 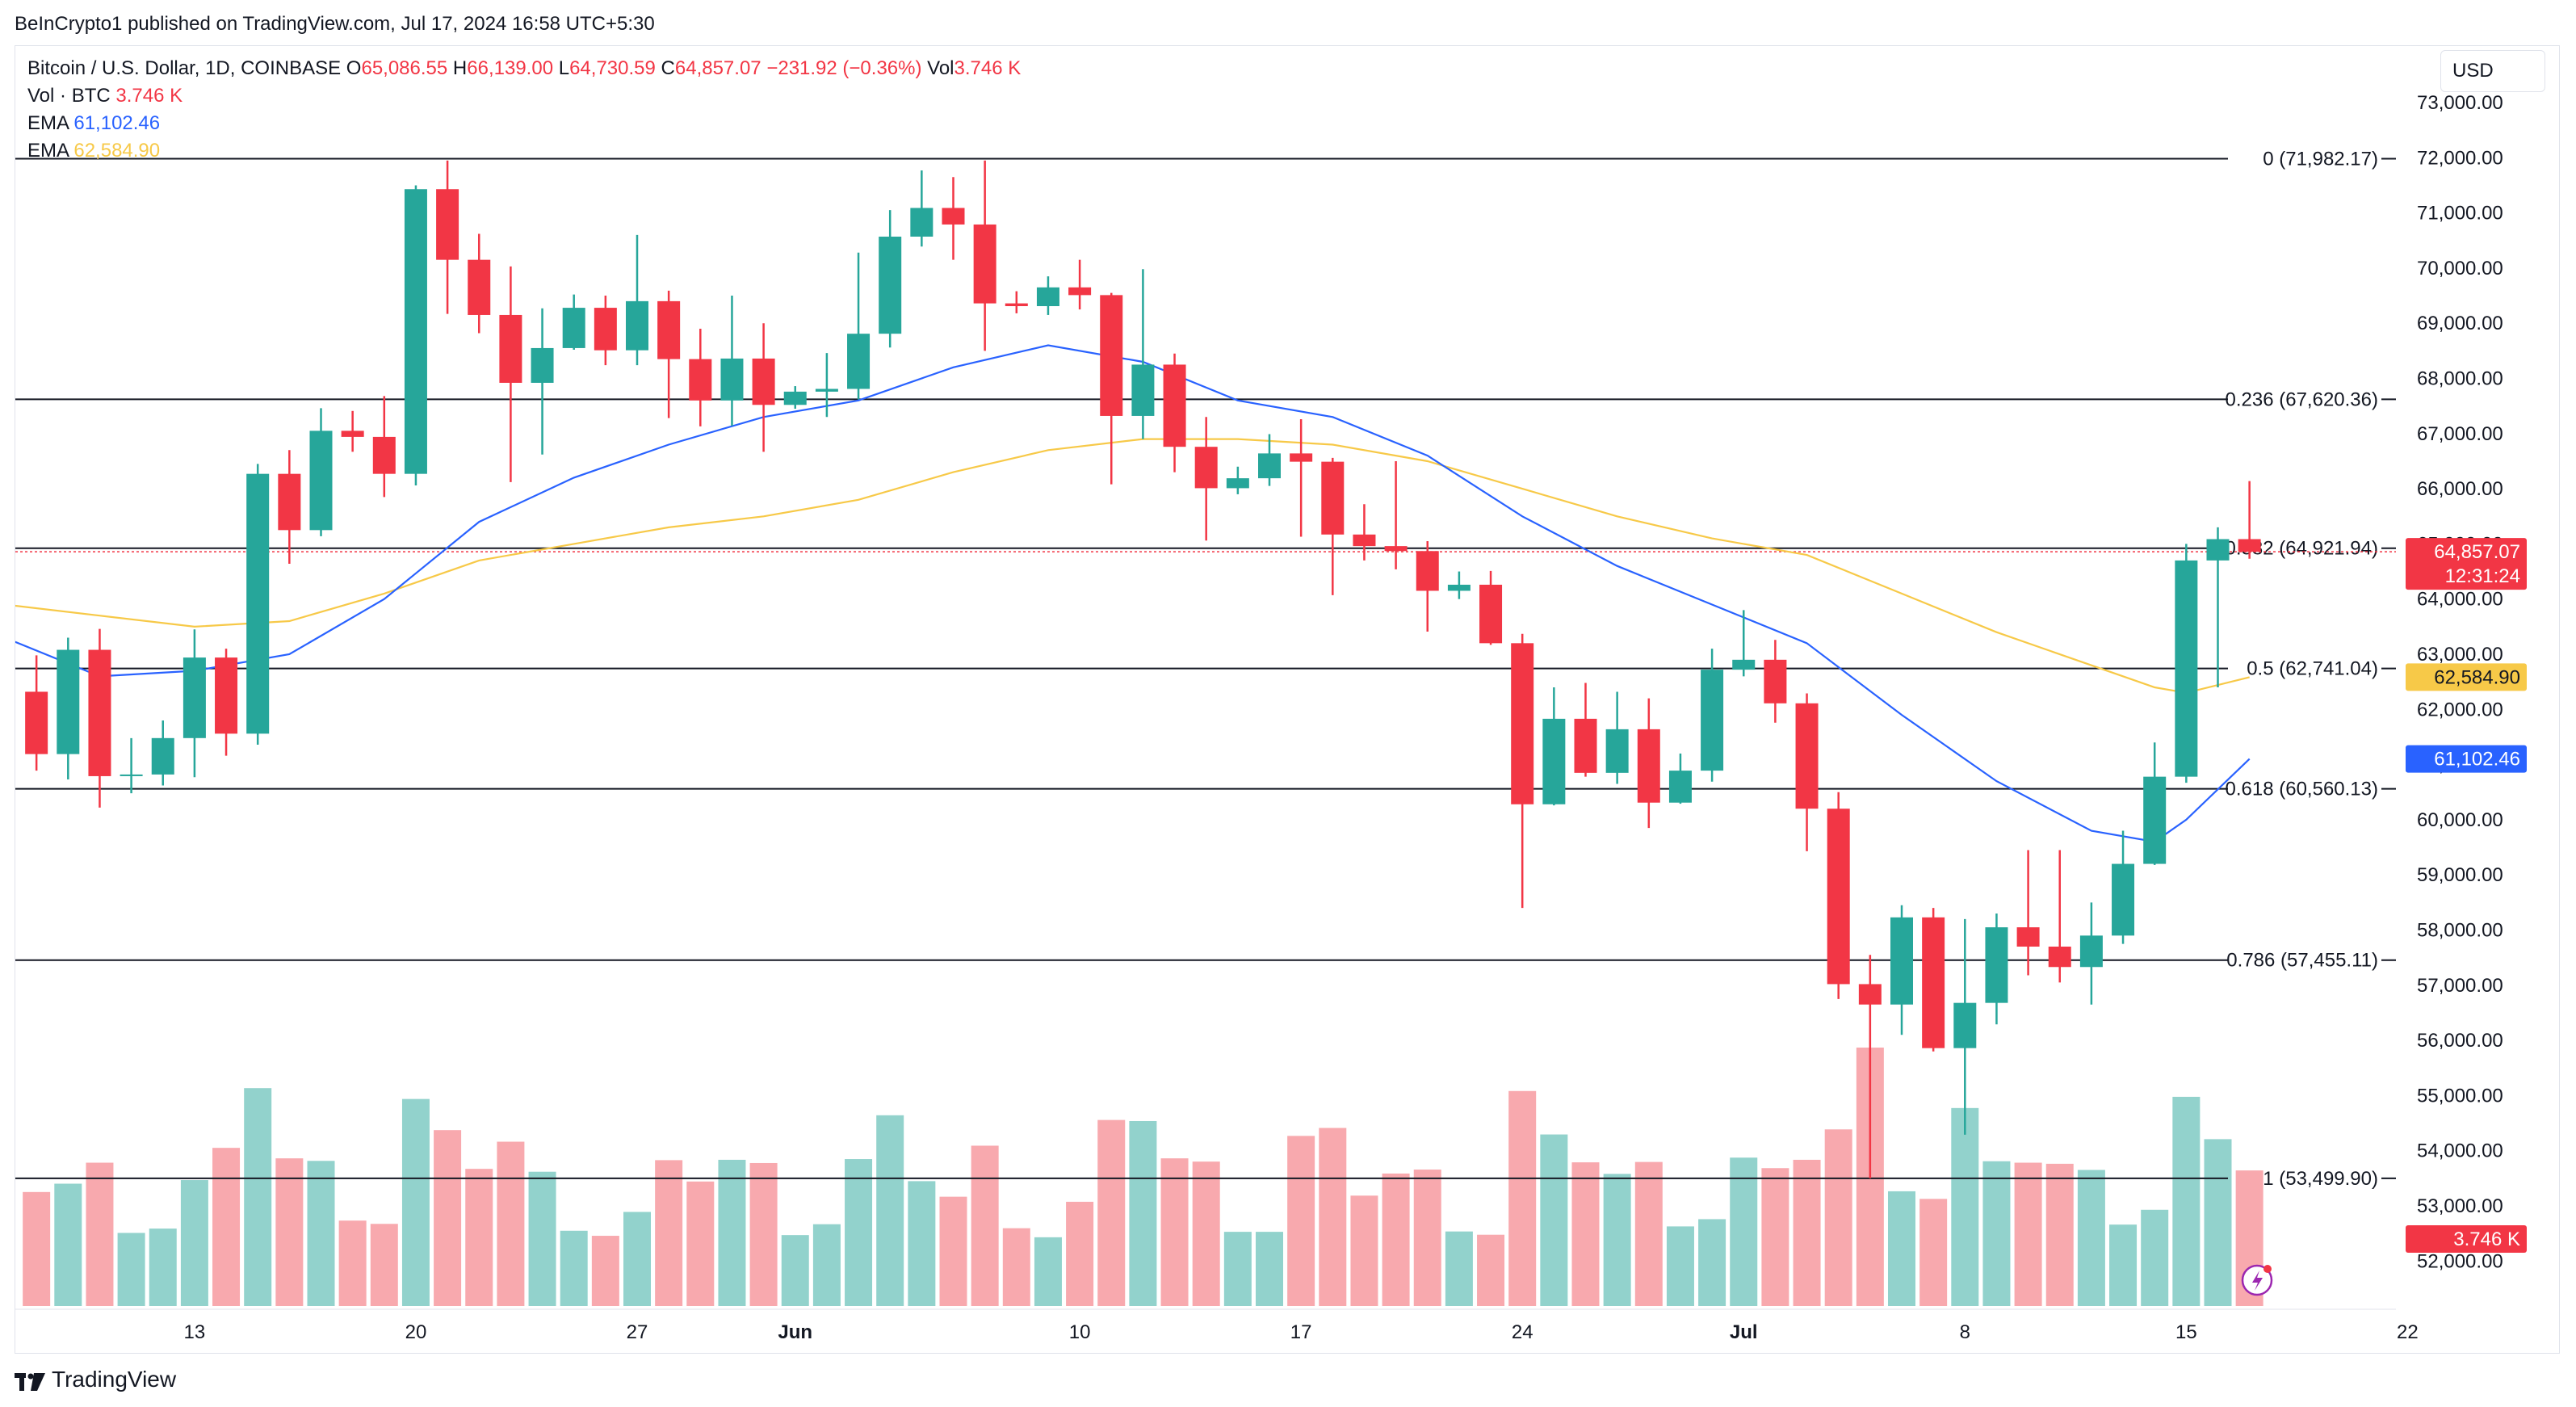 What do you see at coordinates (510, 68) in the screenshot?
I see `legend-high-value: 66,139.00` at bounding box center [510, 68].